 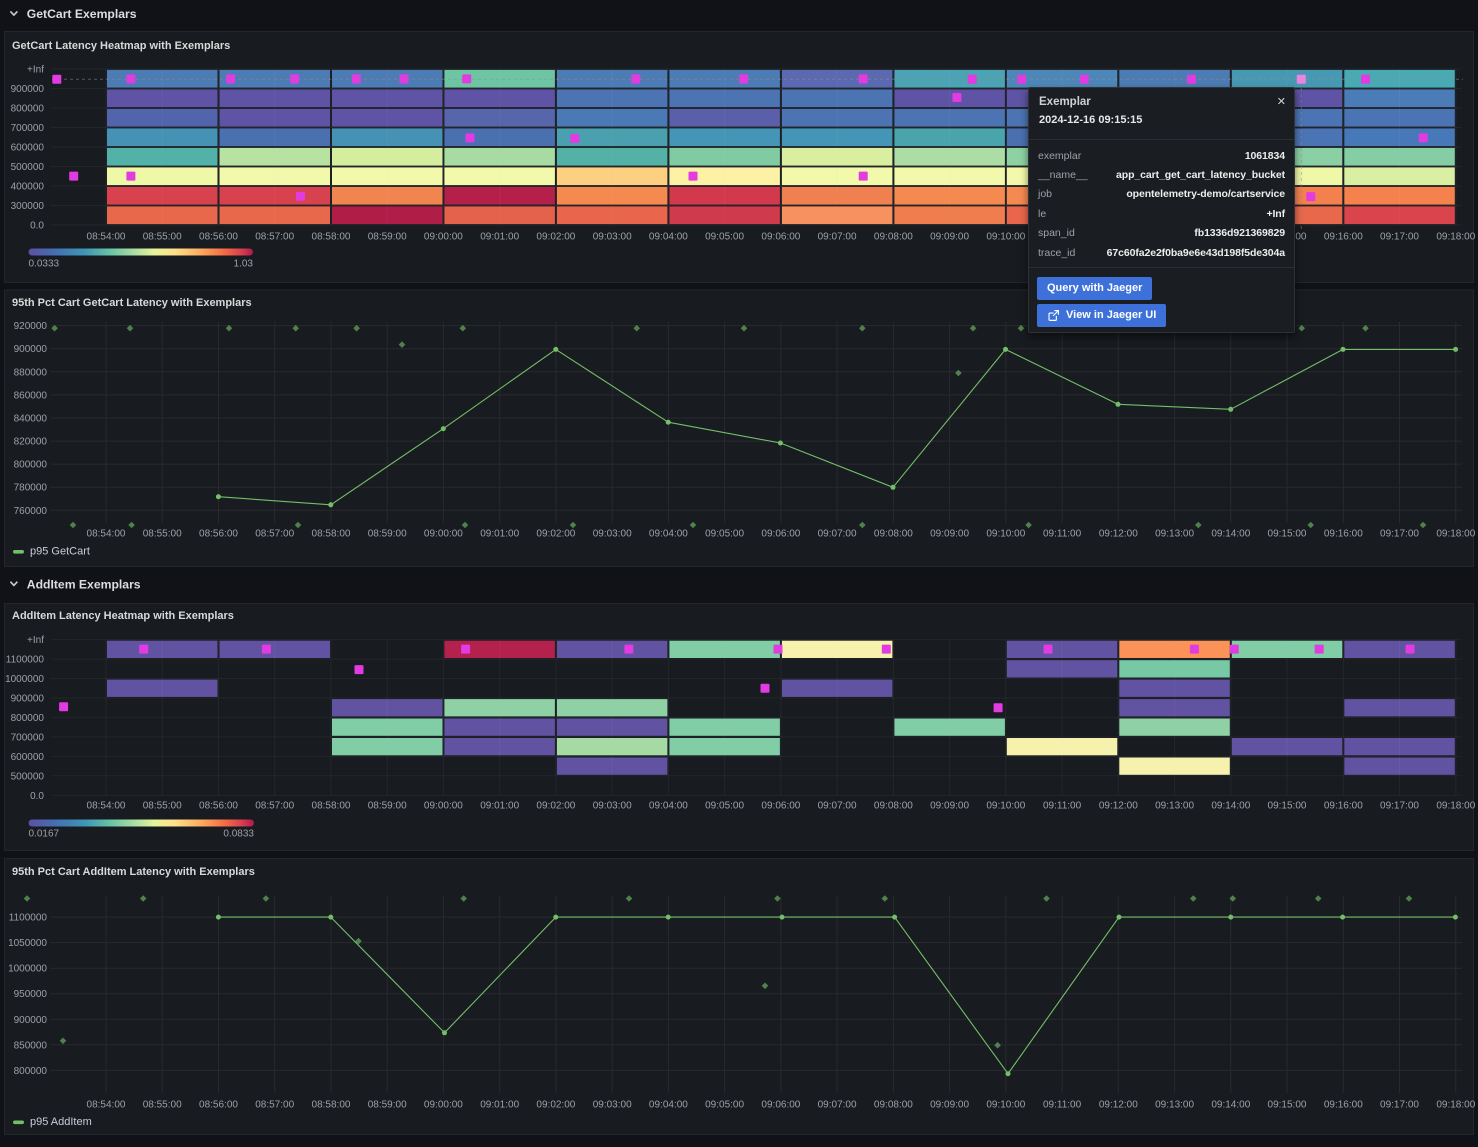 I want to click on svg-text: p95 AddItem, so click(x=61, y=1122).